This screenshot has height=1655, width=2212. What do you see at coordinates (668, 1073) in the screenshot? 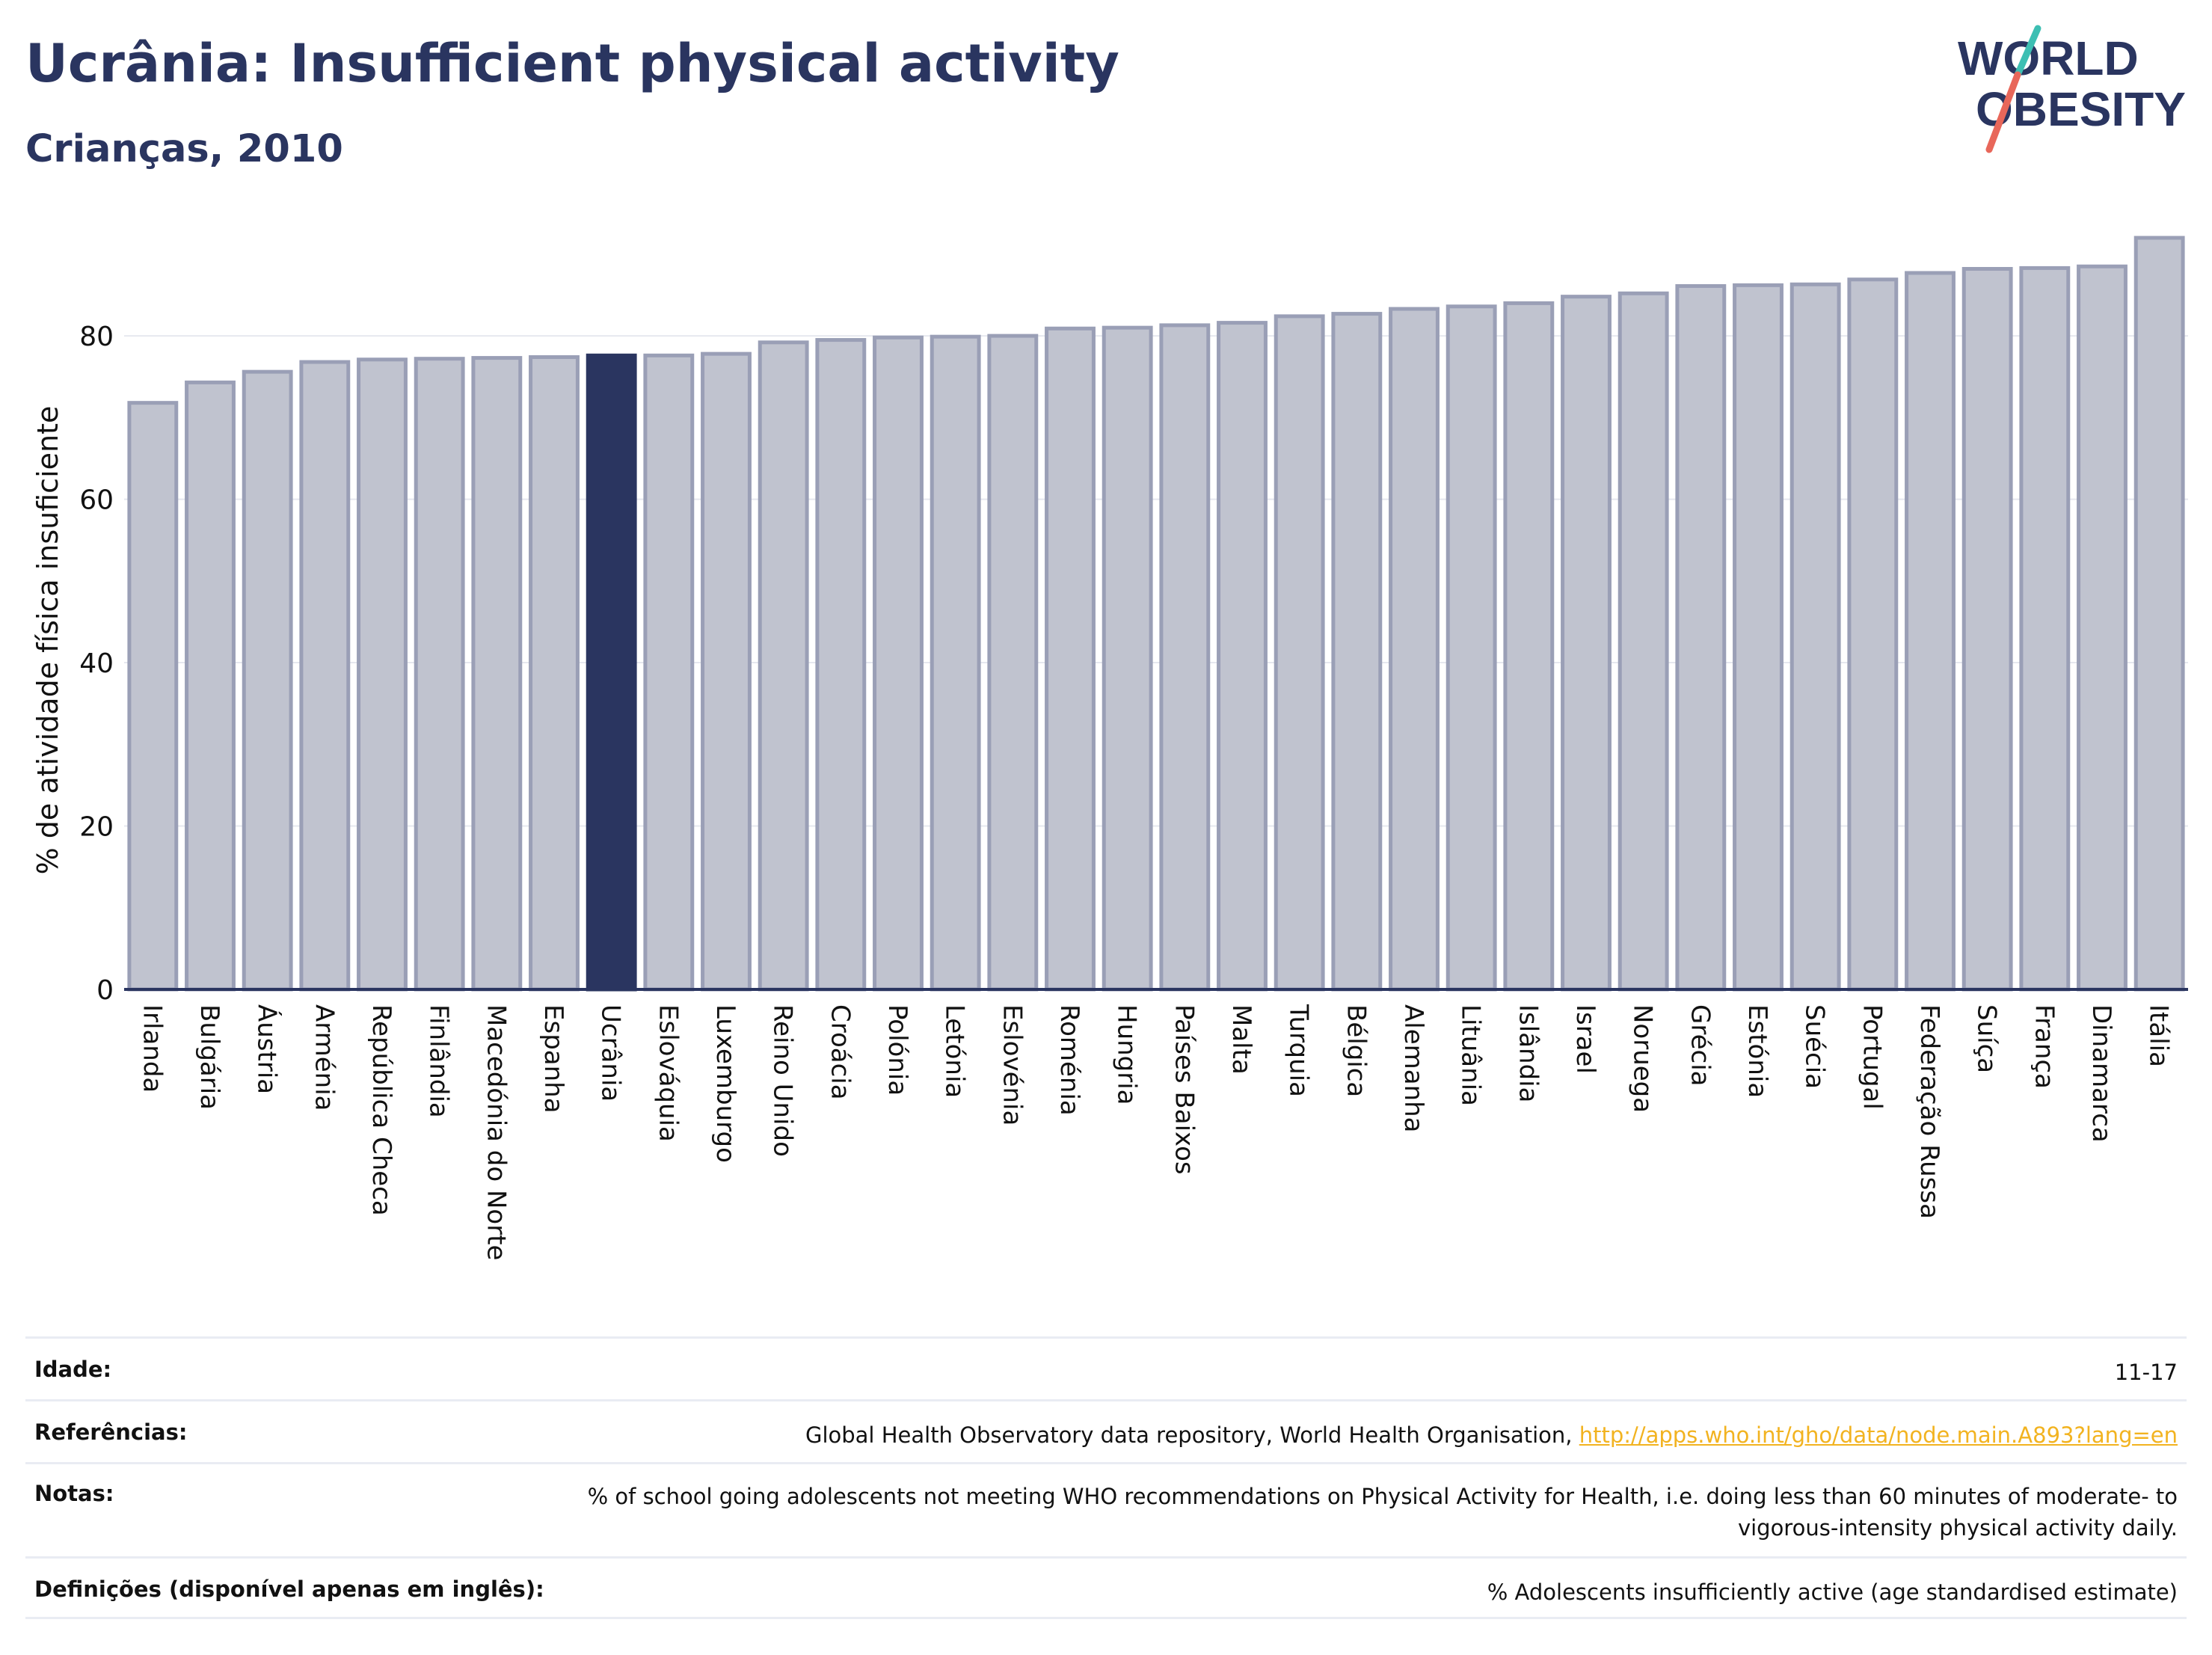
I see `x-tick-label: Eslováquia` at bounding box center [668, 1073].